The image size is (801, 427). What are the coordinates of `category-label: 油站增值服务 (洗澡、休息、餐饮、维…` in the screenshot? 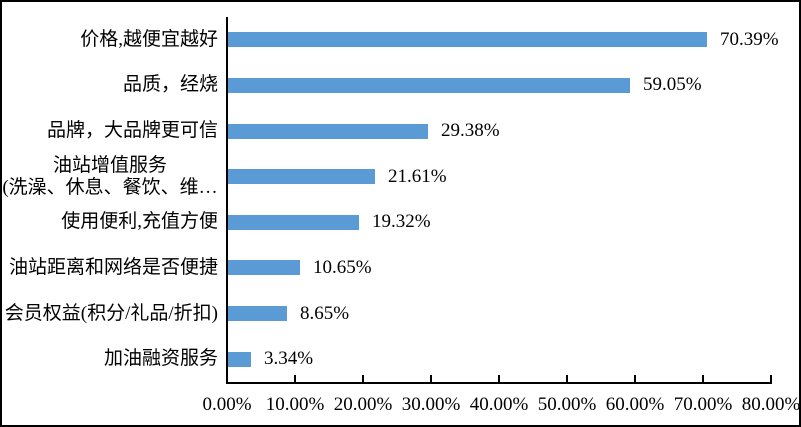 It's located at (110, 176).